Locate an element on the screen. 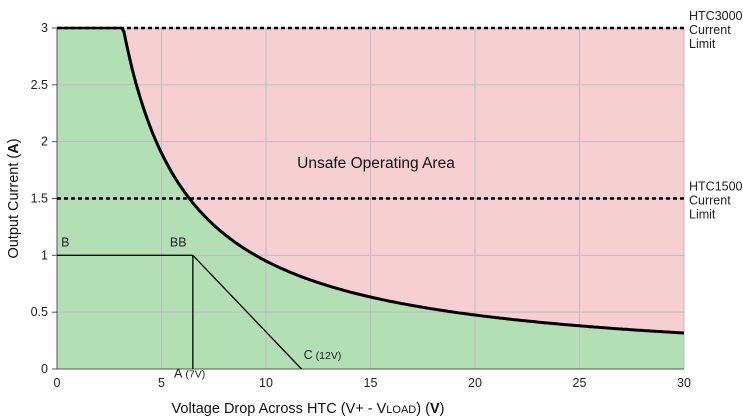 This screenshot has width=743, height=417. x-axis-title-mid: ) ( is located at coordinates (423, 409).